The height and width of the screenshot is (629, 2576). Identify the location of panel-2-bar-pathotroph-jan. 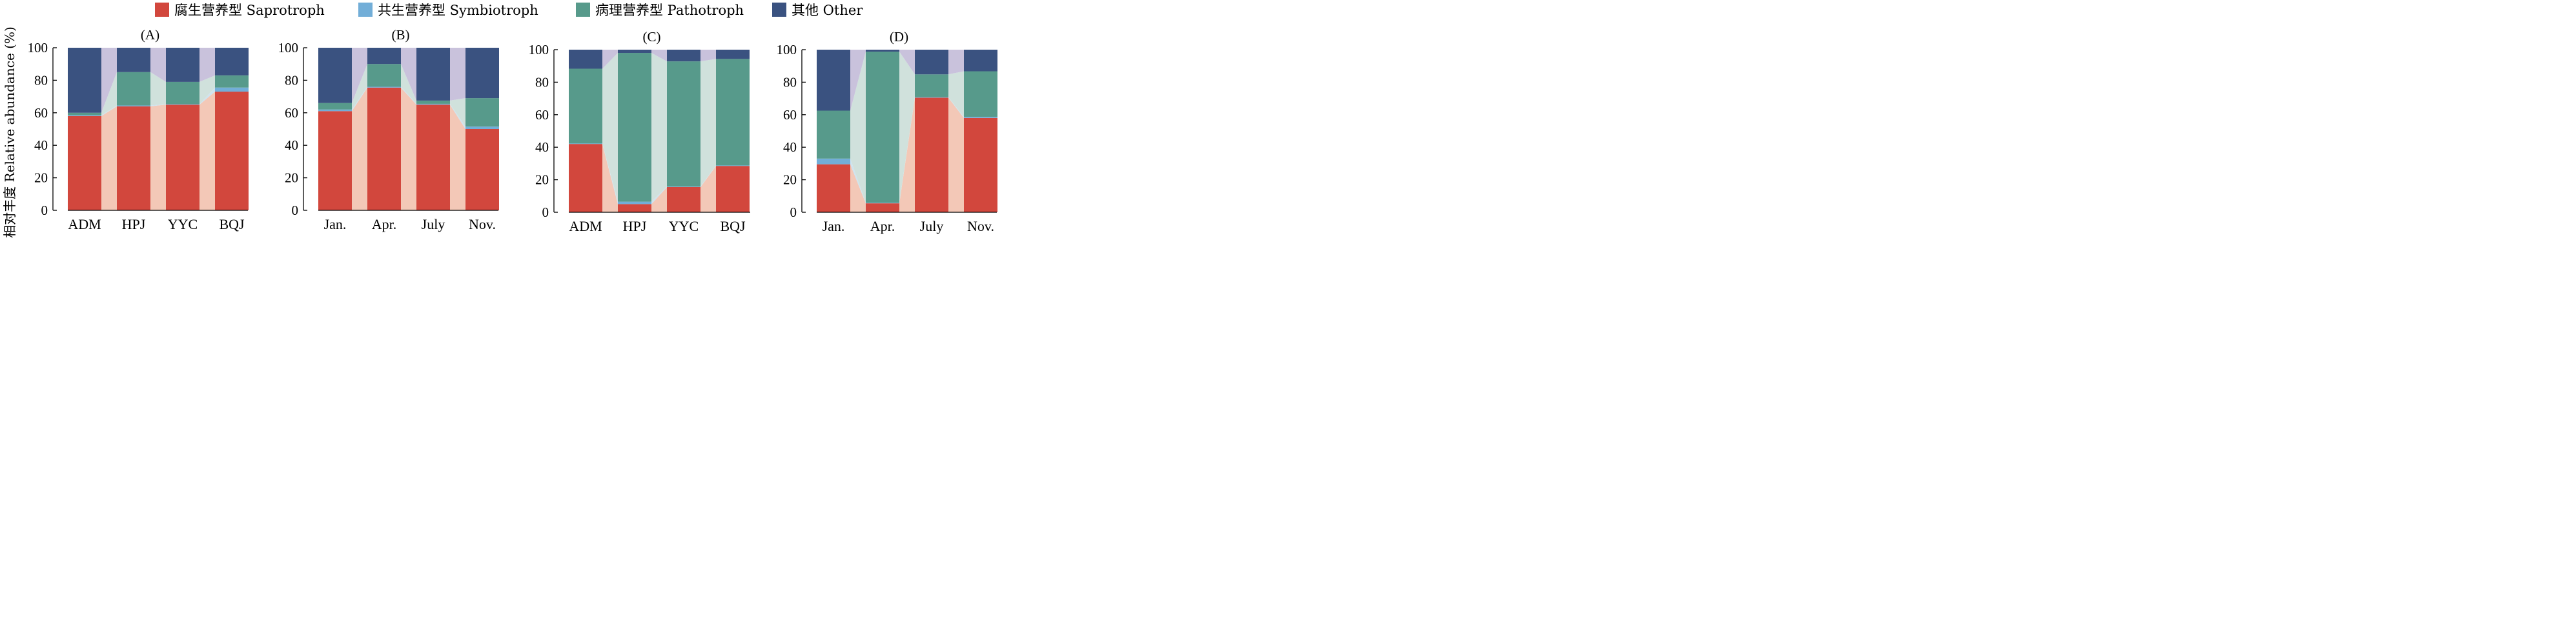
(335, 106).